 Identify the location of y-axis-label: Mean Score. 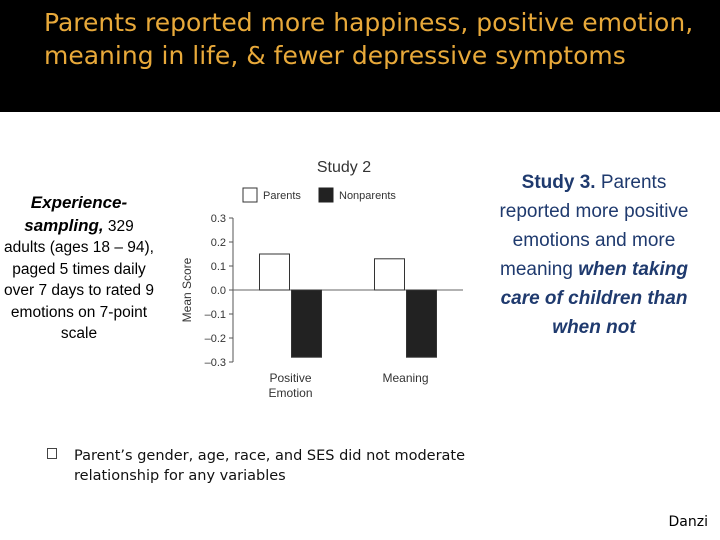
(187, 289).